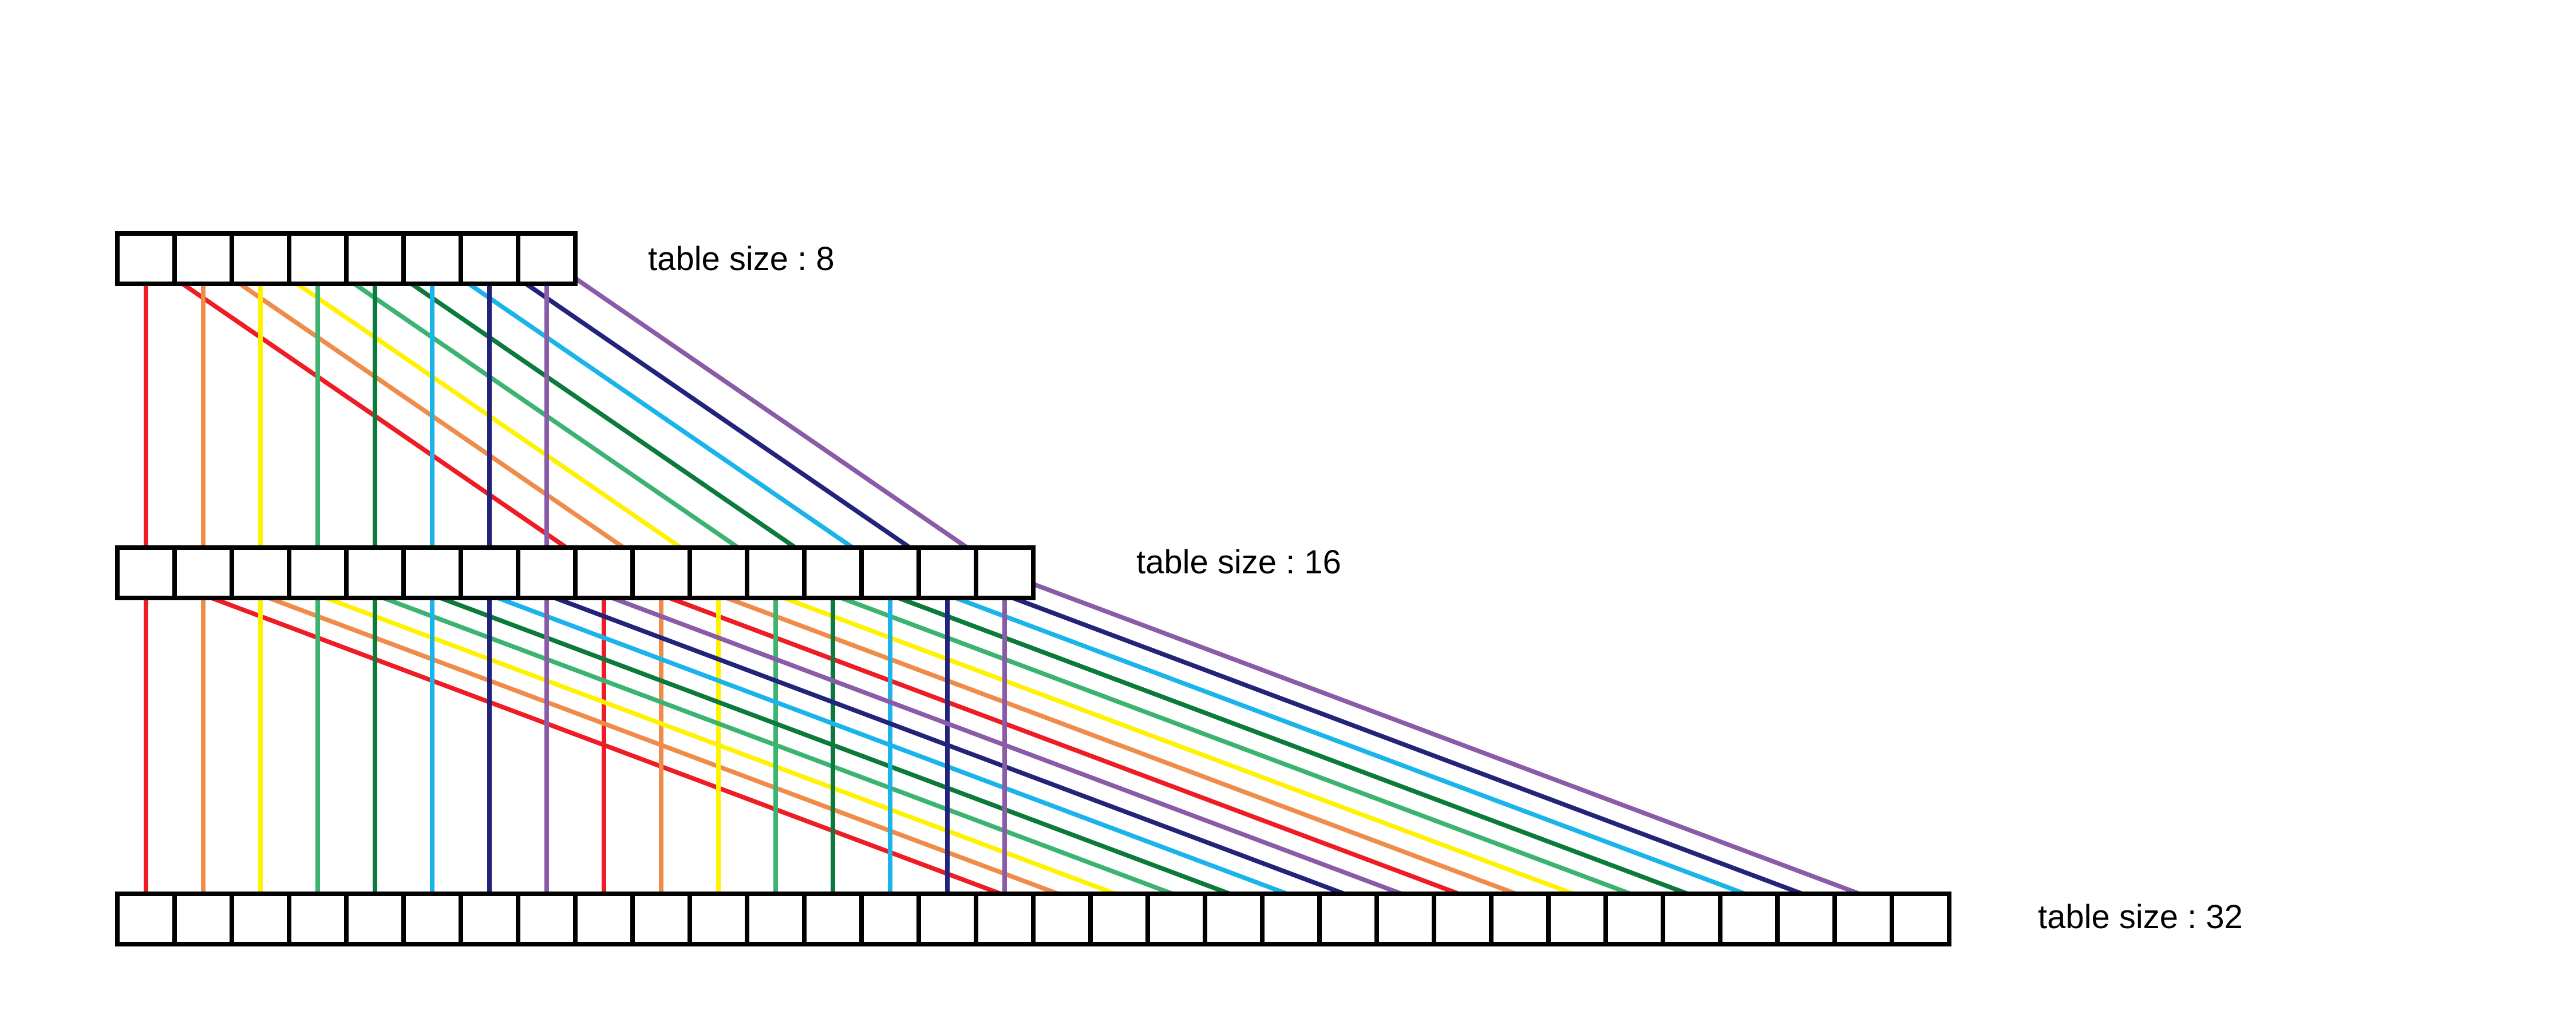 This screenshot has width=2576, height=1030. What do you see at coordinates (741, 259) in the screenshot?
I see `table-8-label: table size : 8` at bounding box center [741, 259].